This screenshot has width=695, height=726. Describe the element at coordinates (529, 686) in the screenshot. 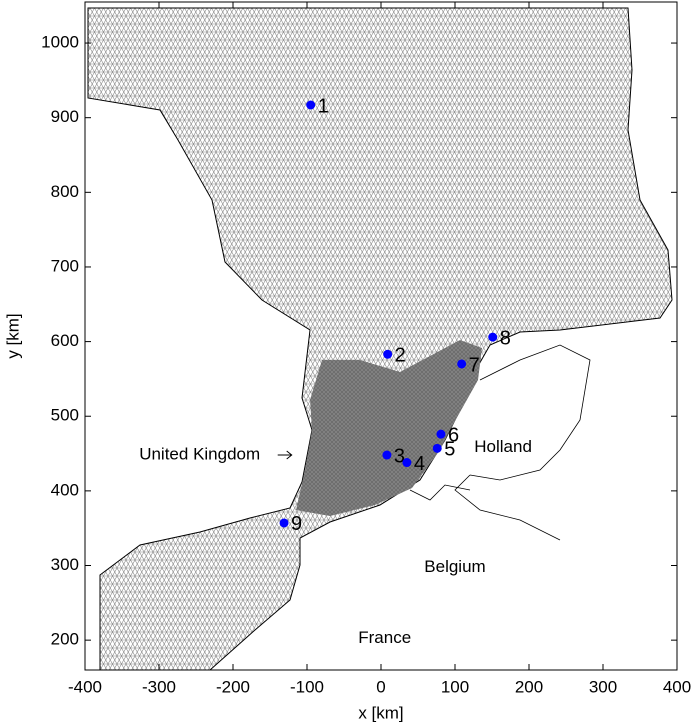

I see `x-tick-label: 200` at that location.